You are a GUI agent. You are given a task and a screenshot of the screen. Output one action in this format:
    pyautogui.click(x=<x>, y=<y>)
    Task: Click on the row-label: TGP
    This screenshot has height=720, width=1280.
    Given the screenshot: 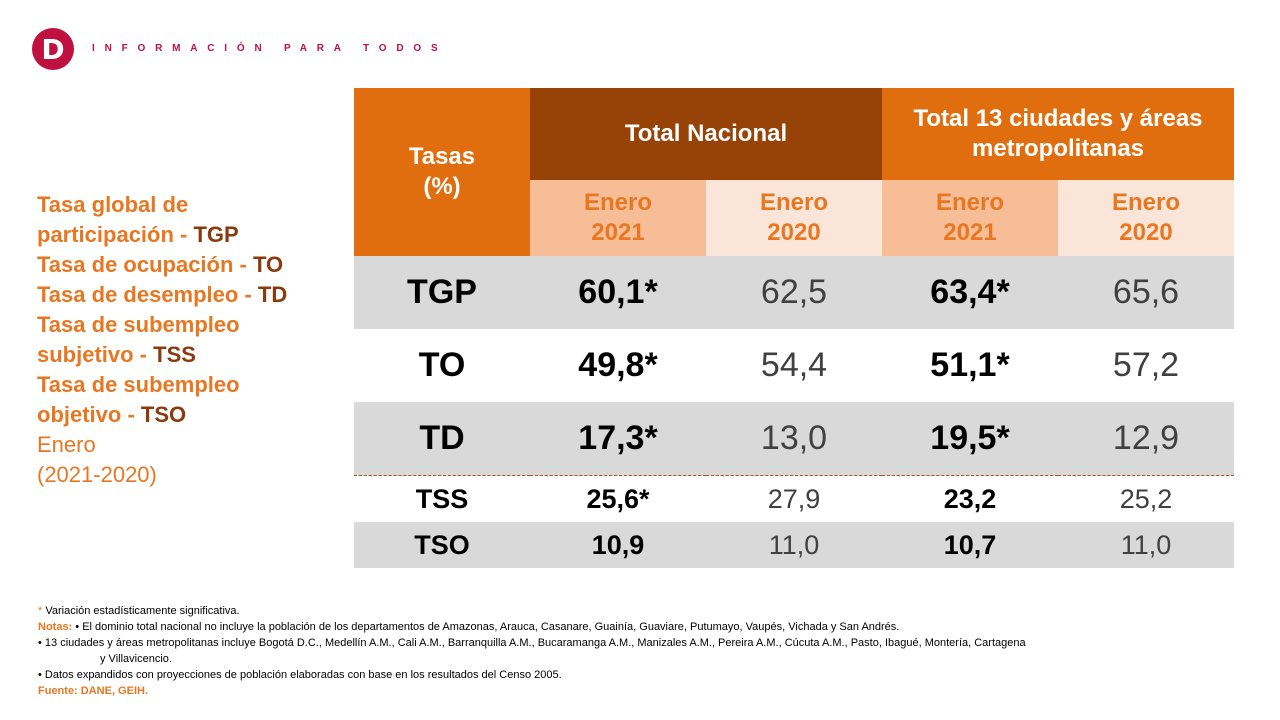 What is the action you would take?
    pyautogui.click(x=442, y=292)
    